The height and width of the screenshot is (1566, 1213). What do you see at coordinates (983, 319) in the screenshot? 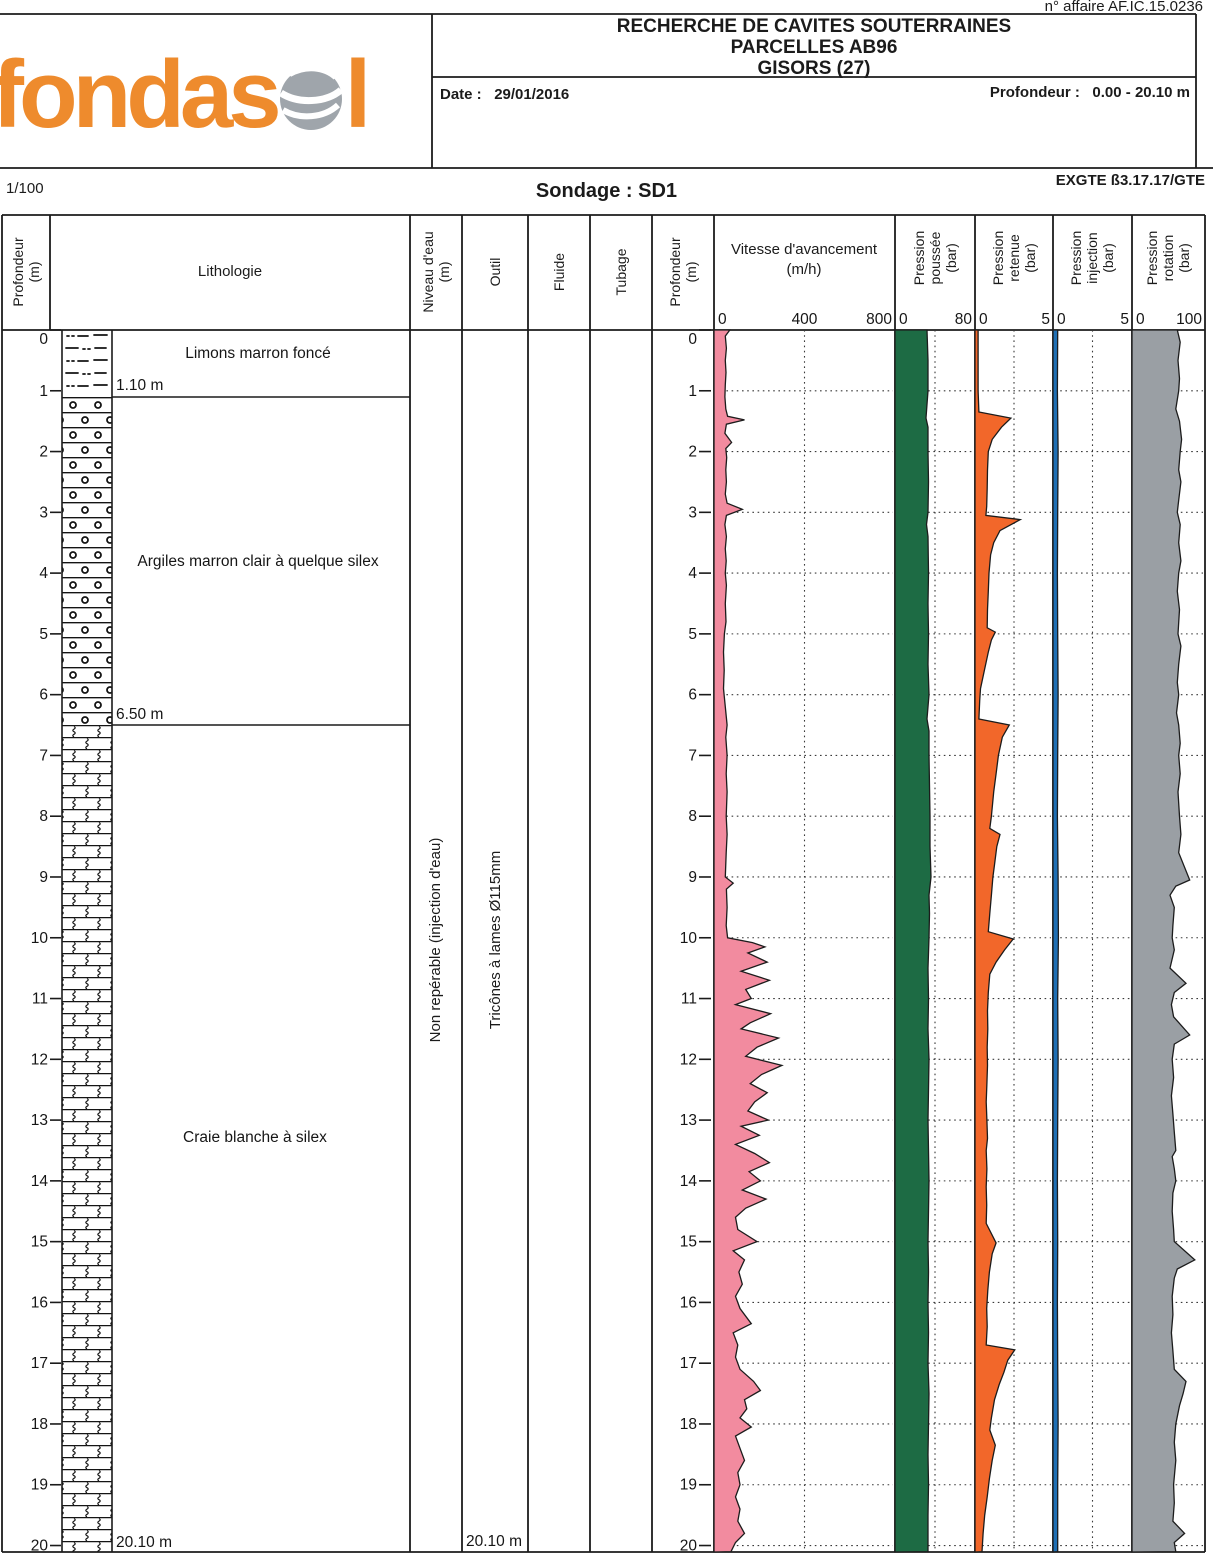
I see `pression-retenue-axis-tick: 0` at bounding box center [983, 319].